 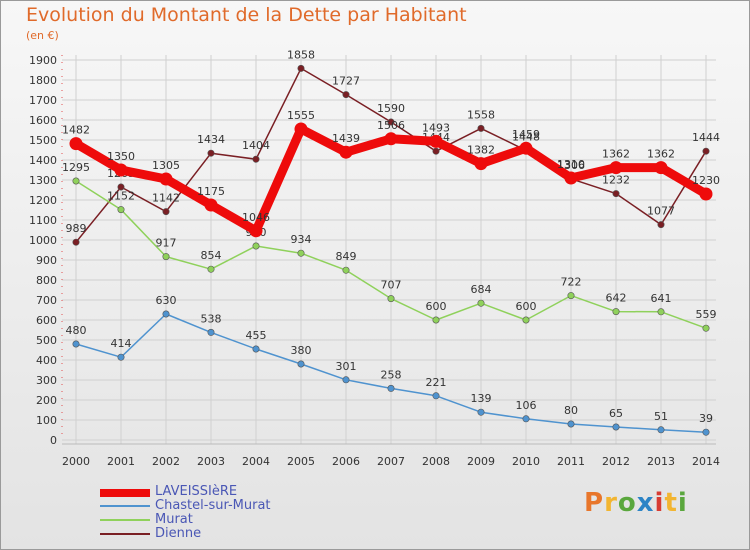 I want to click on legend-label-dienne: Dienne, so click(x=178, y=533).